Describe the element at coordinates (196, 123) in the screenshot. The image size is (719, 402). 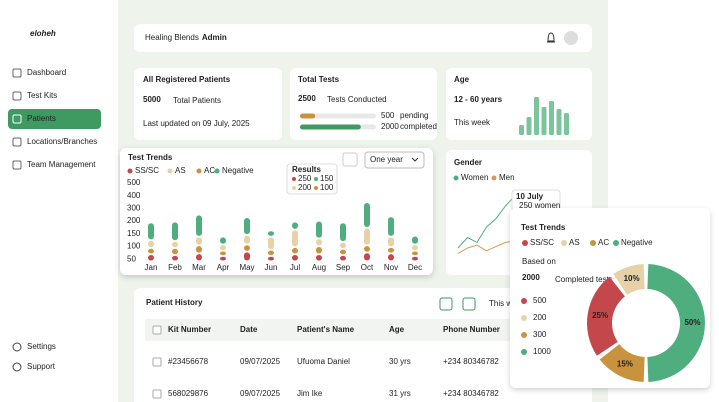
I see `card-note: Last updated on 09 July, 2025` at that location.